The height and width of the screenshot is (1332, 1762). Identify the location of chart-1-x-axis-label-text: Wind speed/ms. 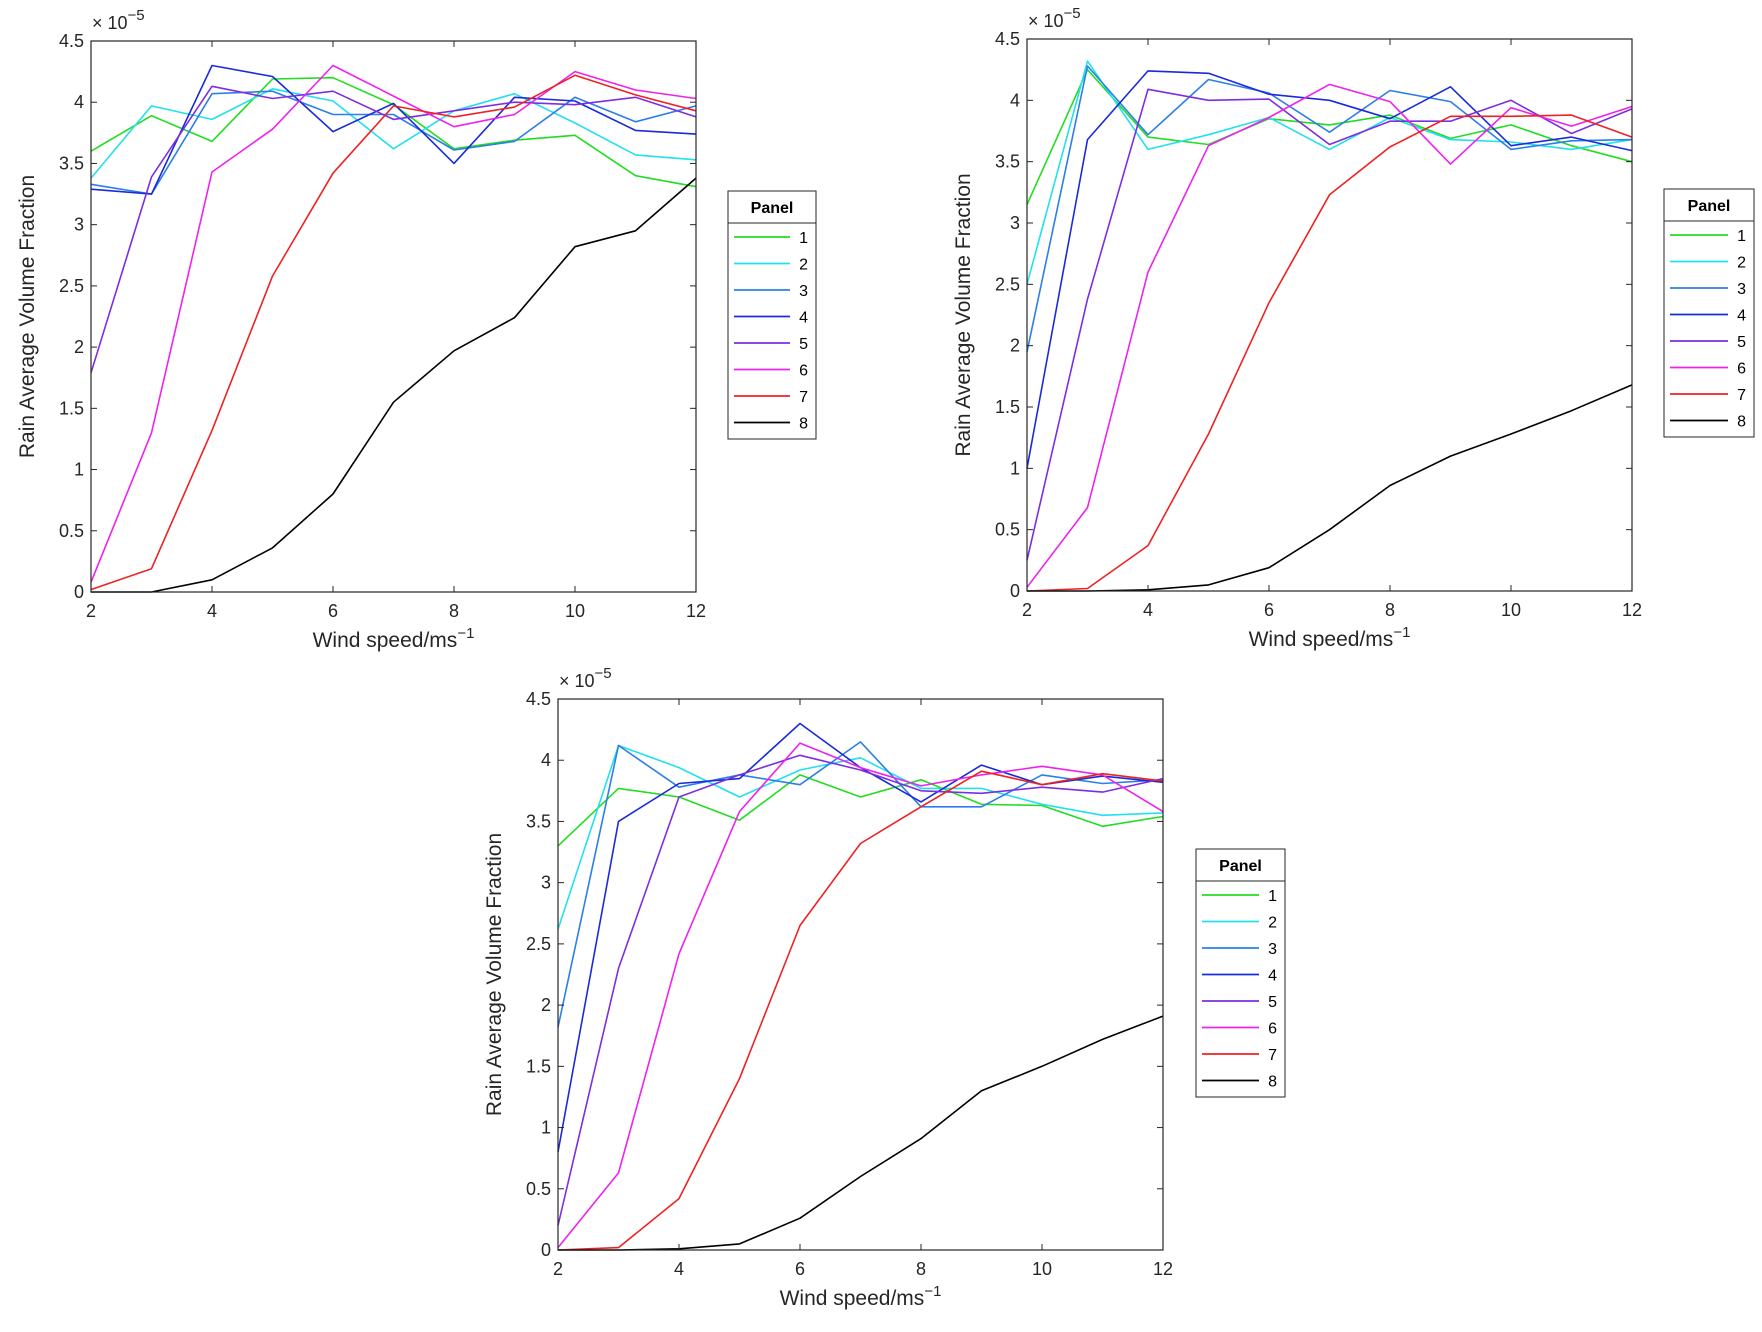
(385, 640).